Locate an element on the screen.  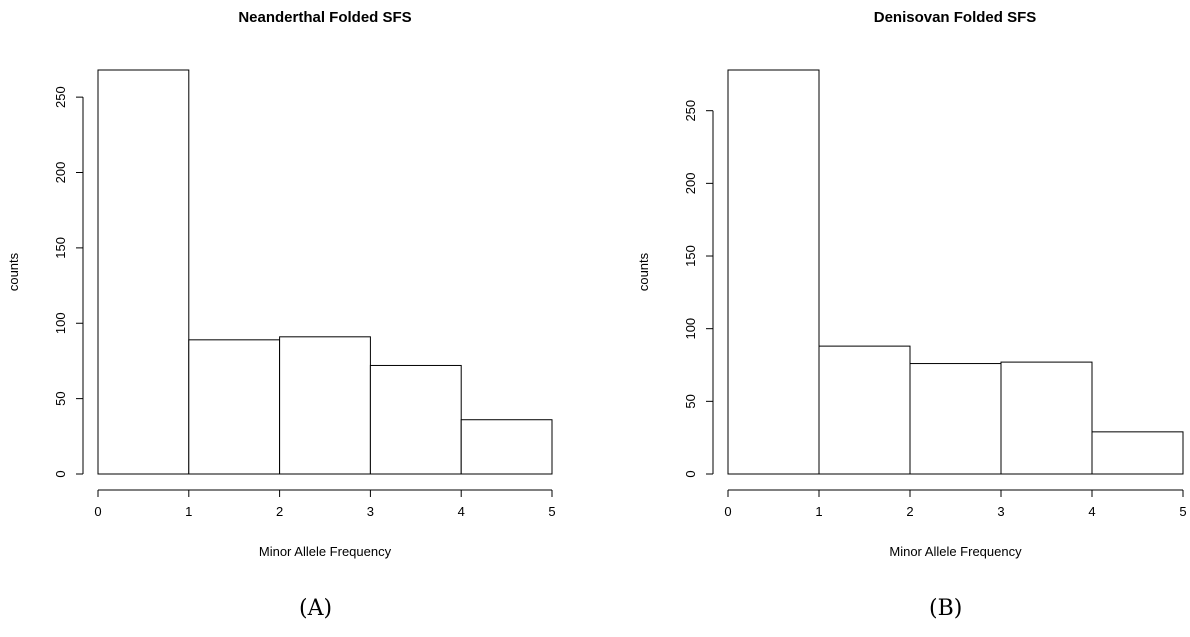
y-tick-label-b-1: 50 is located at coordinates (690, 401).